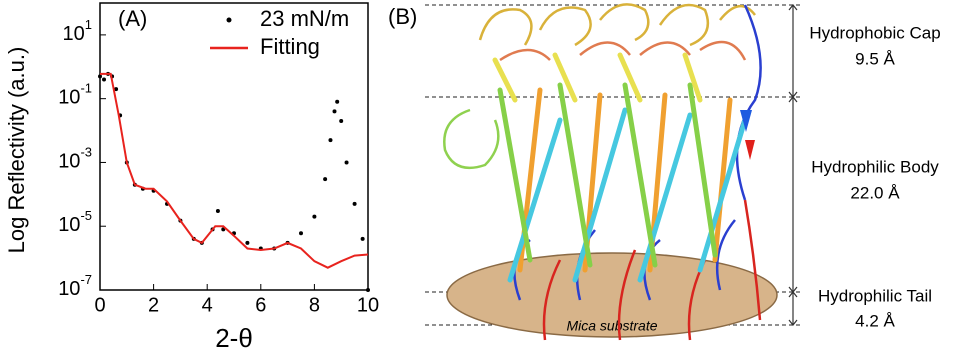 Image resolution: width=979 pixels, height=358 pixels. I want to click on mica-substrate, so click(612, 295).